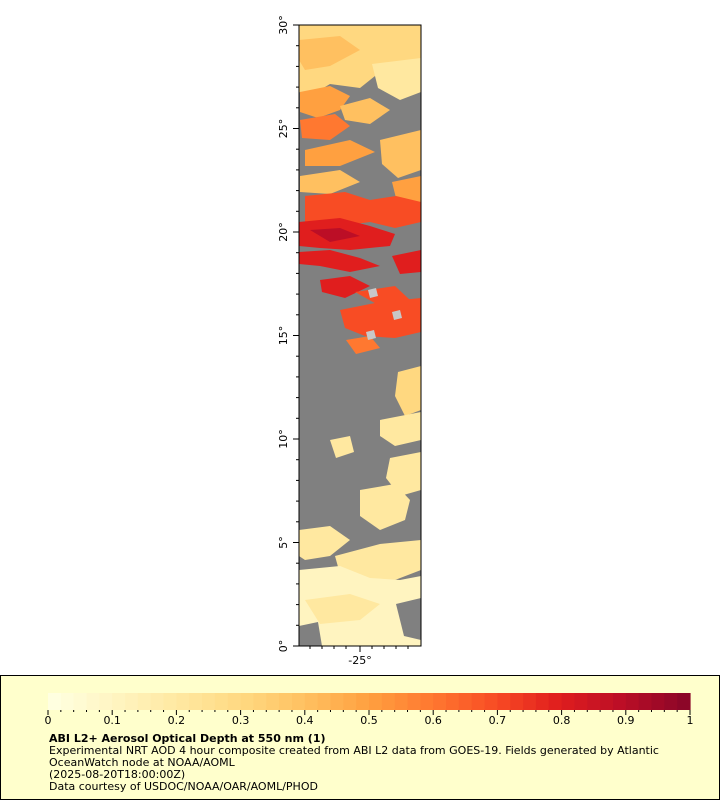 This screenshot has height=800, width=720. I want to click on colorbar: 0 0.1 0.2 0.3 0.4 0.5 0.6 0.7 0.8 0.9 1, so click(369, 710).